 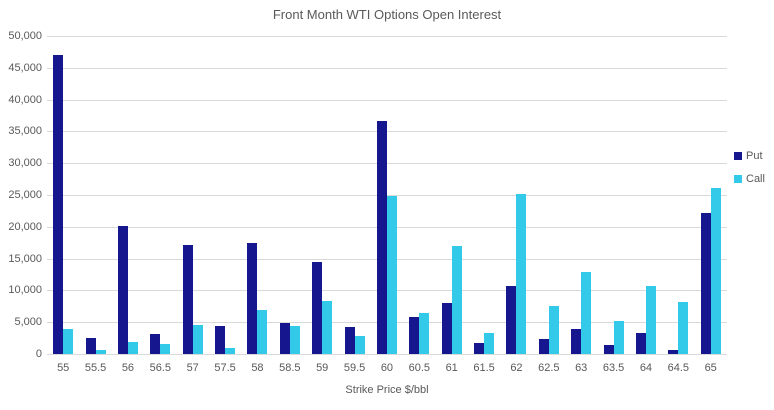 What do you see at coordinates (257, 368) in the screenshot?
I see `x-axis-tick-label: 58` at bounding box center [257, 368].